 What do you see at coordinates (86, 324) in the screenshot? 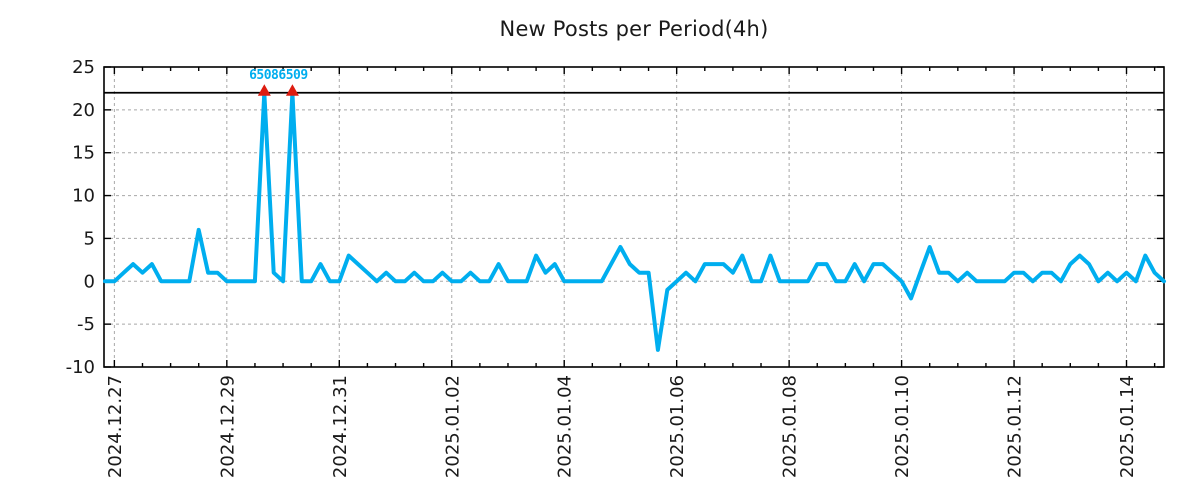
I see `y-tick-label: -5` at bounding box center [86, 324].